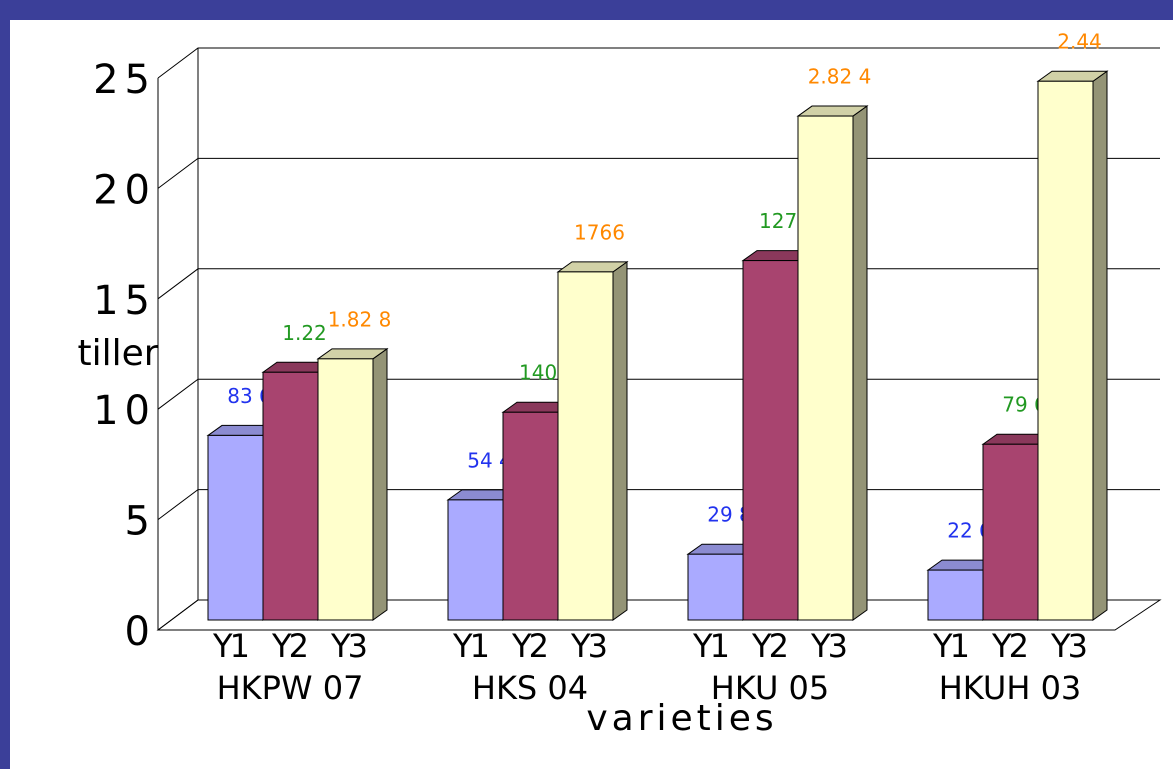 The image size is (1173, 769). What do you see at coordinates (124, 80) in the screenshot?
I see `y-tick-label: 25` at bounding box center [124, 80].